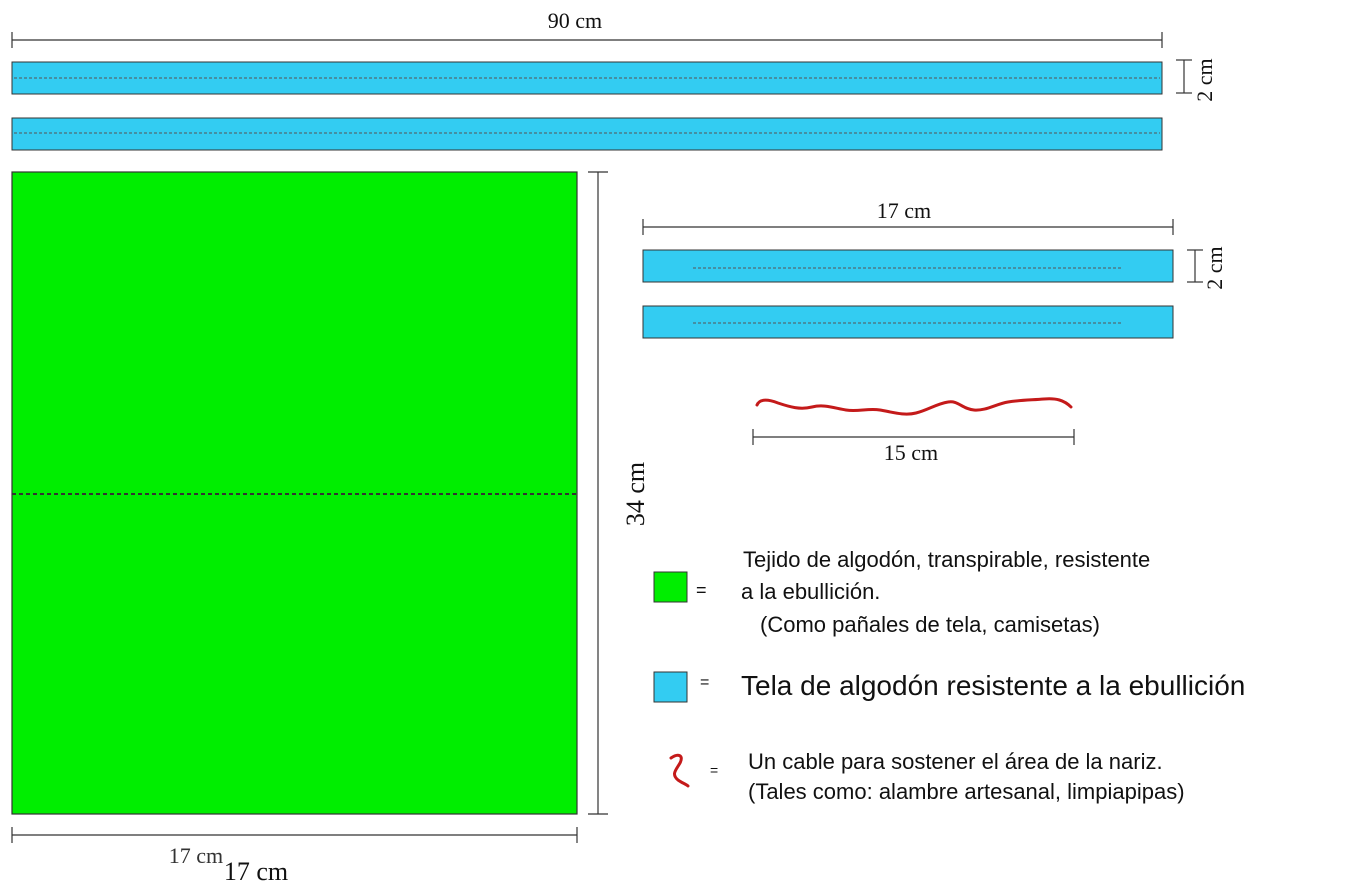 Image resolution: width=1349 pixels, height=882 pixels. What do you see at coordinates (908, 266) in the screenshot?
I see `short-strip-top` at bounding box center [908, 266].